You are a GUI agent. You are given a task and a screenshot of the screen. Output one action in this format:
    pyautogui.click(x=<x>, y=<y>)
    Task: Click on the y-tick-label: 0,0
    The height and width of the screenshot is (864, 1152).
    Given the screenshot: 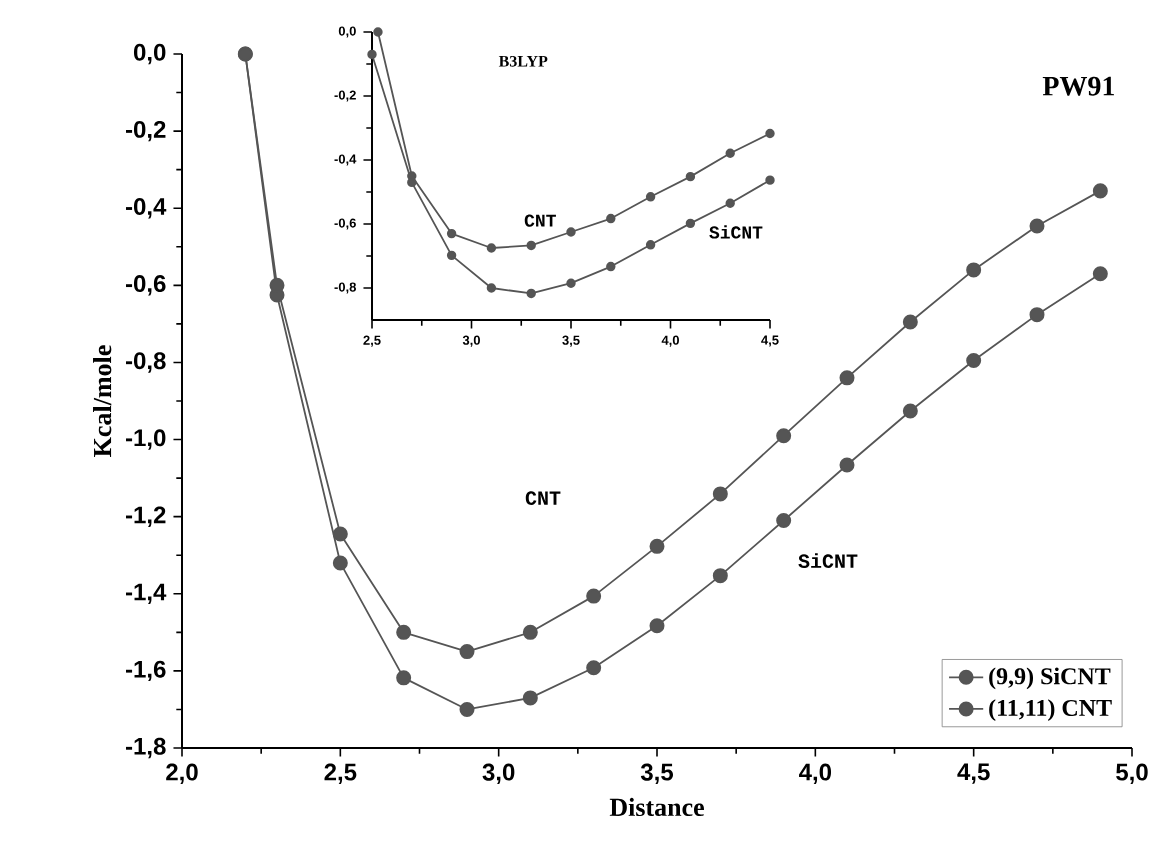 What is the action you would take?
    pyautogui.click(x=149, y=54)
    